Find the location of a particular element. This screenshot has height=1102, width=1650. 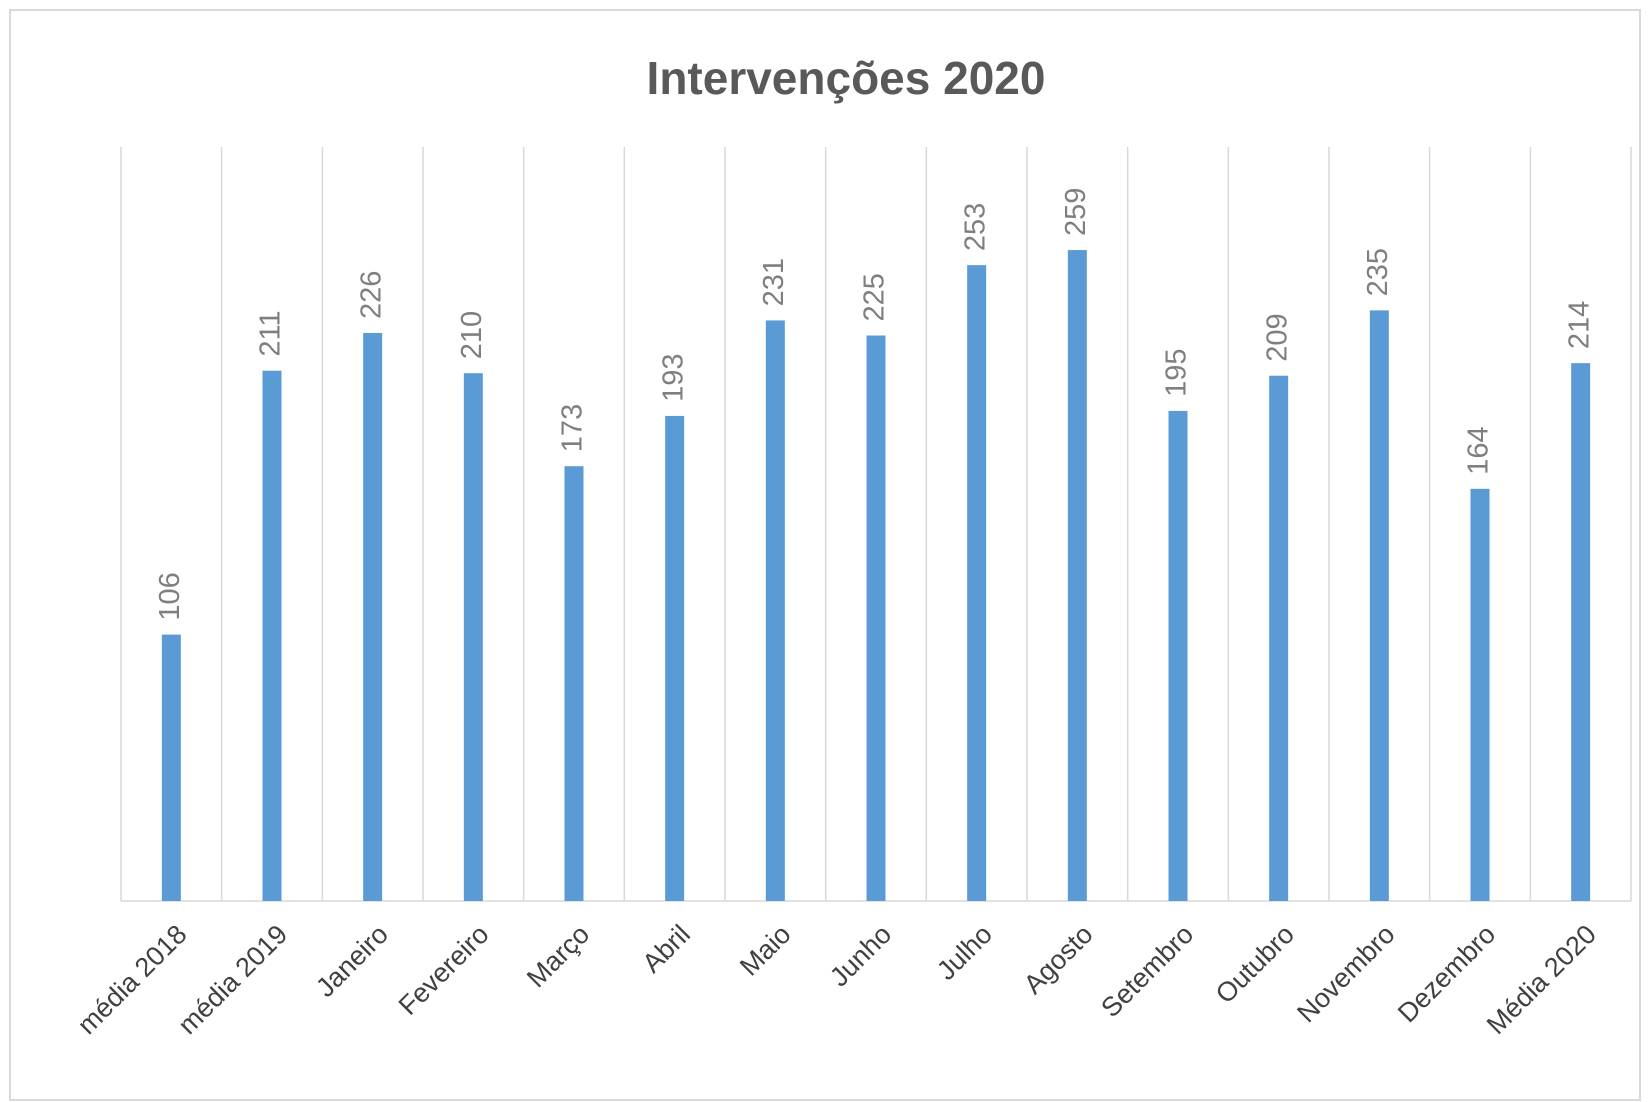

data-label: 106 is located at coordinates (170, 596).